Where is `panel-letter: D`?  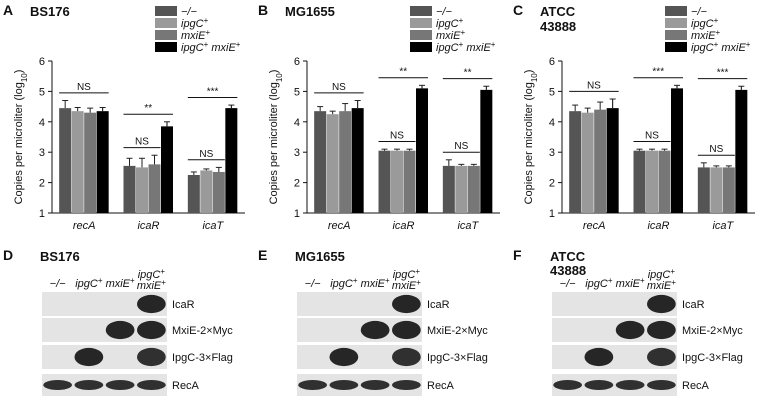
panel-letter: D is located at coordinates (8, 255).